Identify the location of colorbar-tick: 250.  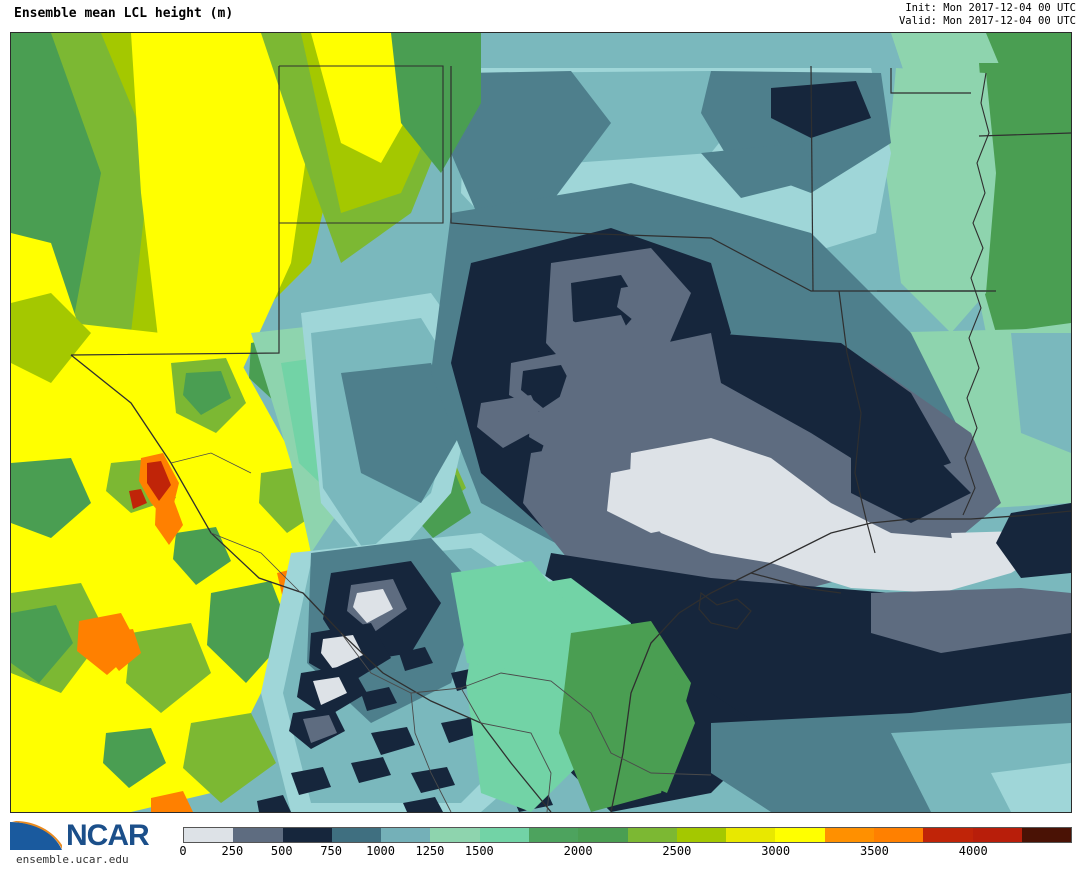
(232, 851).